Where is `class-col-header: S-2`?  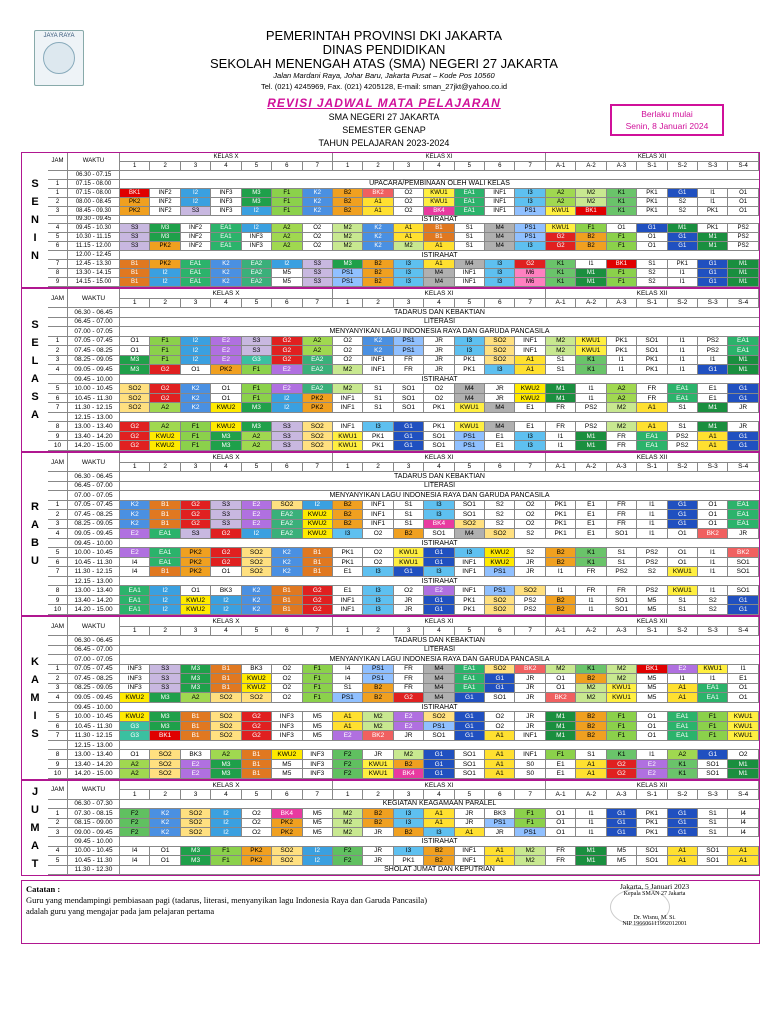
class-col-header: S-2 is located at coordinates (683, 631).